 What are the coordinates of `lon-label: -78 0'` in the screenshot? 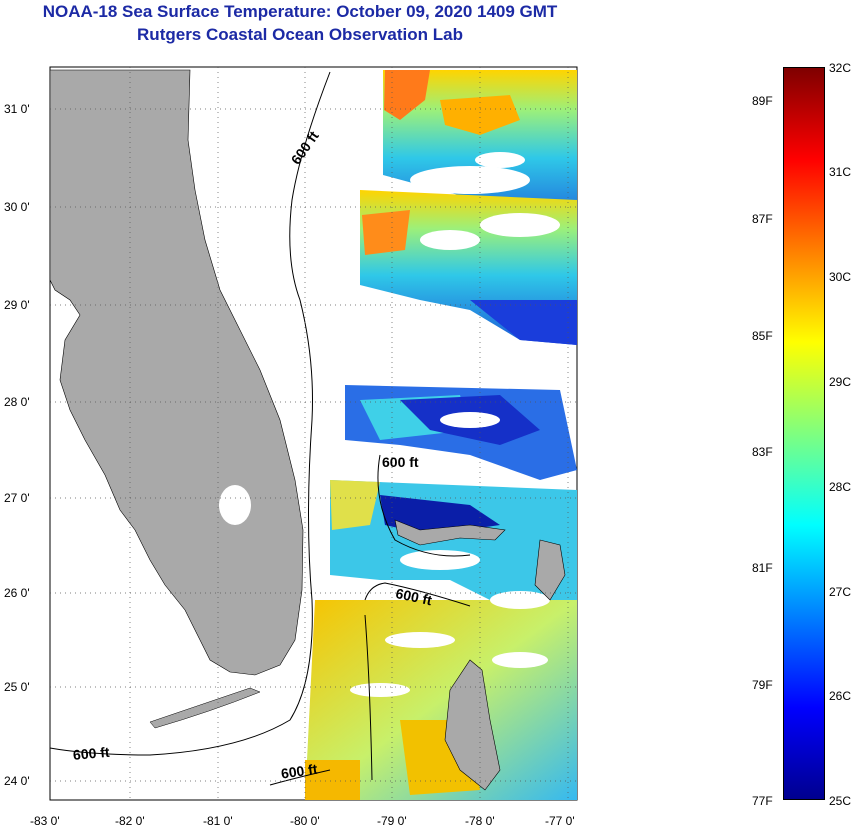 It's located at (480, 821).